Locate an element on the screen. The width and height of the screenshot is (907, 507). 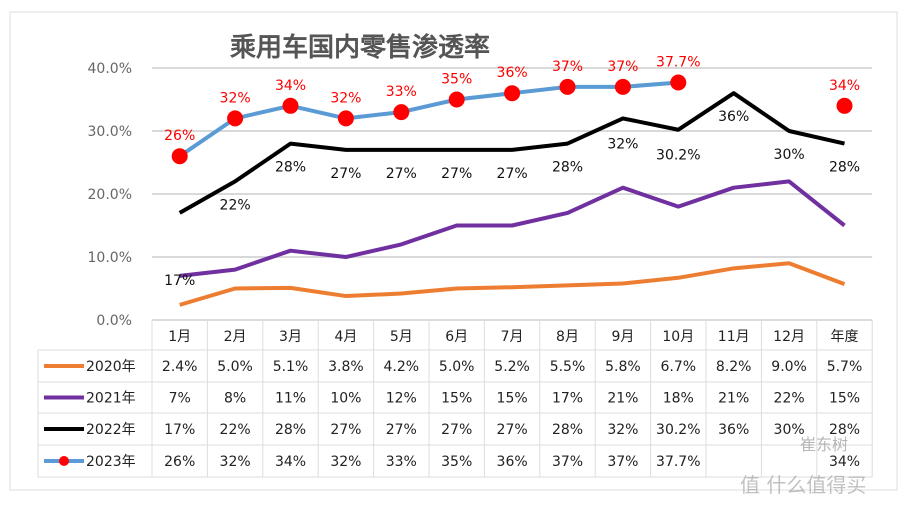
table-cell: 2.4% is located at coordinates (180, 367).